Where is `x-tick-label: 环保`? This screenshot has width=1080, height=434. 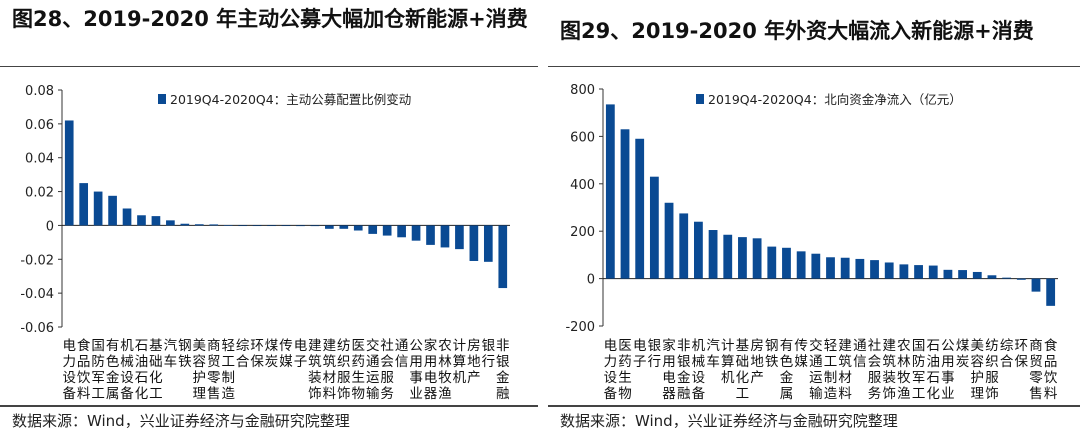
x-tick-label: 环保 is located at coordinates (1022, 354).